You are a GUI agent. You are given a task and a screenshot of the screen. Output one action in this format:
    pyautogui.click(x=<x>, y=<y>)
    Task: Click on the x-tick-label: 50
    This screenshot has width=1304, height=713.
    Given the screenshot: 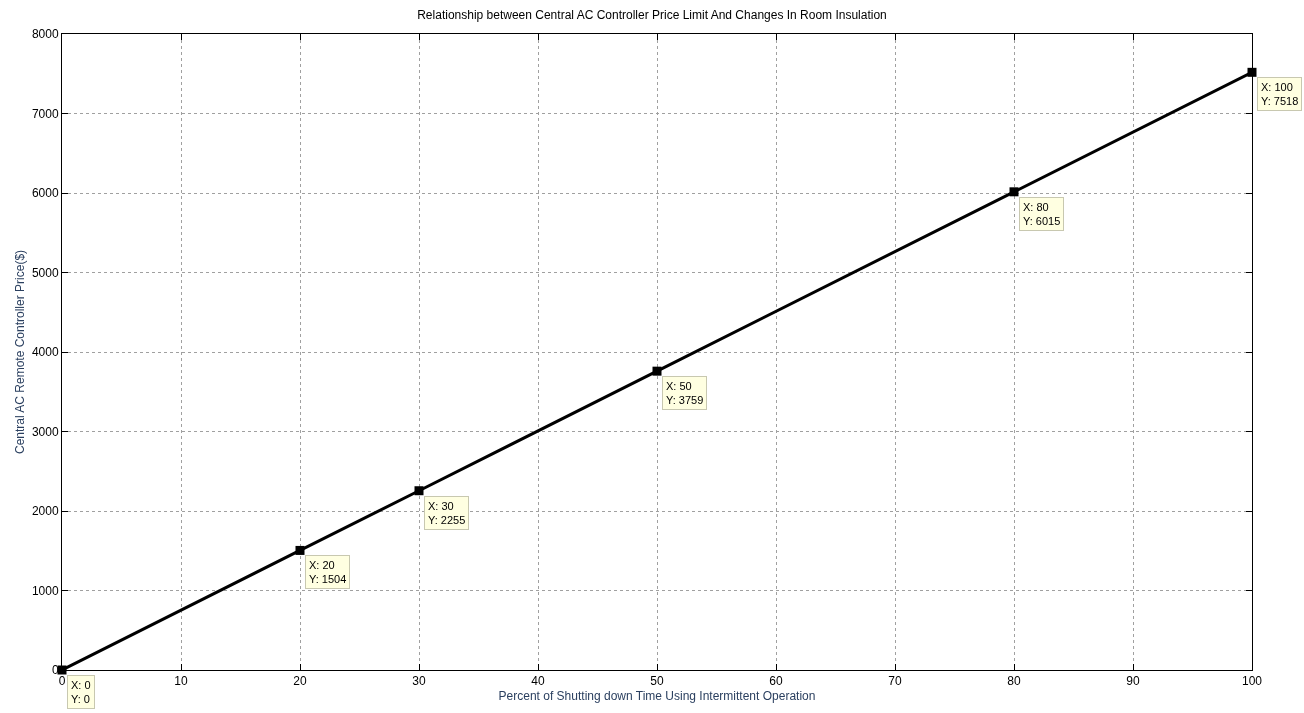 What is the action you would take?
    pyautogui.click(x=657, y=681)
    